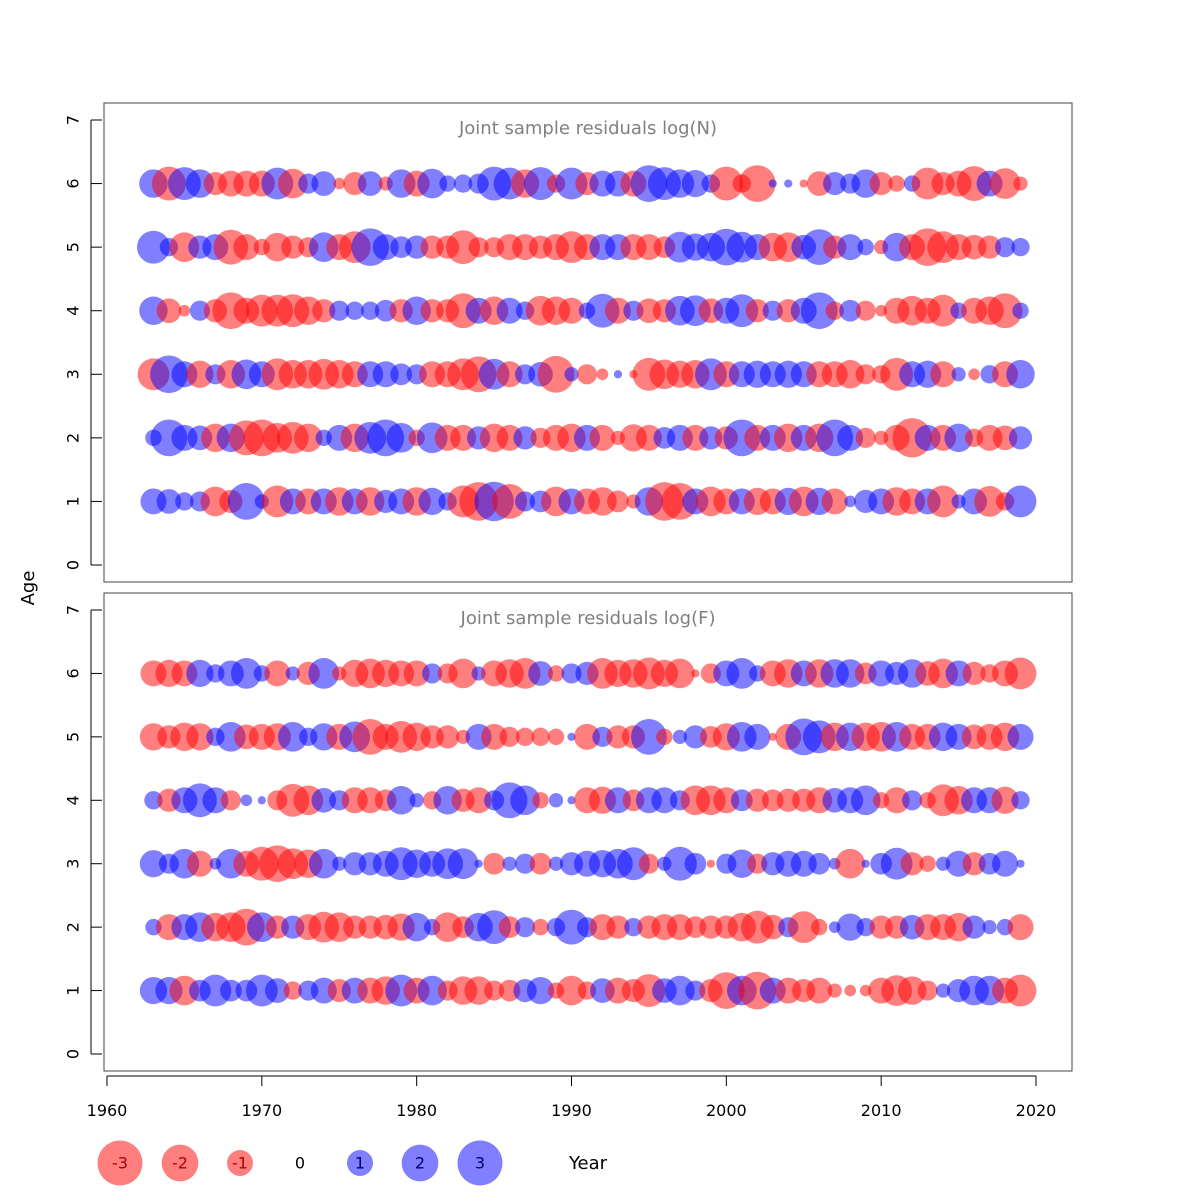  Describe the element at coordinates (261, 1110) in the screenshot. I see `x-tick-label: 1970` at that location.